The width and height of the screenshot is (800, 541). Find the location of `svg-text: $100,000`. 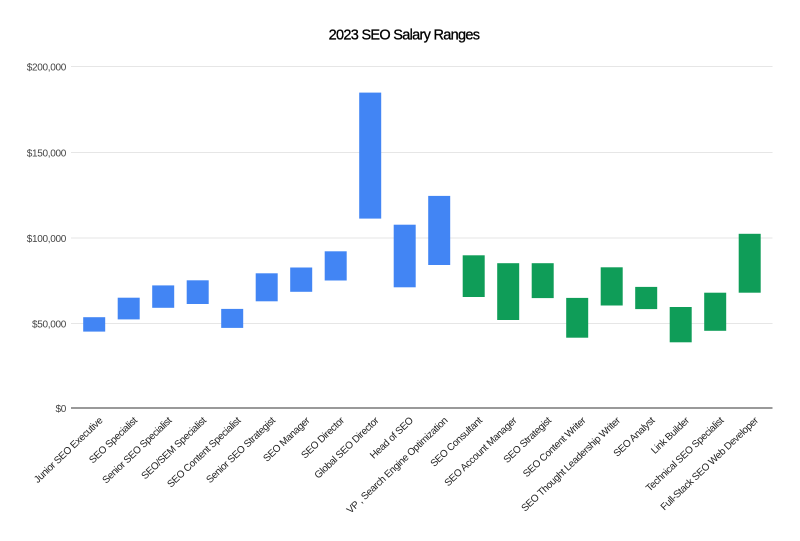

svg-text: $100,000 is located at coordinates (47, 239).